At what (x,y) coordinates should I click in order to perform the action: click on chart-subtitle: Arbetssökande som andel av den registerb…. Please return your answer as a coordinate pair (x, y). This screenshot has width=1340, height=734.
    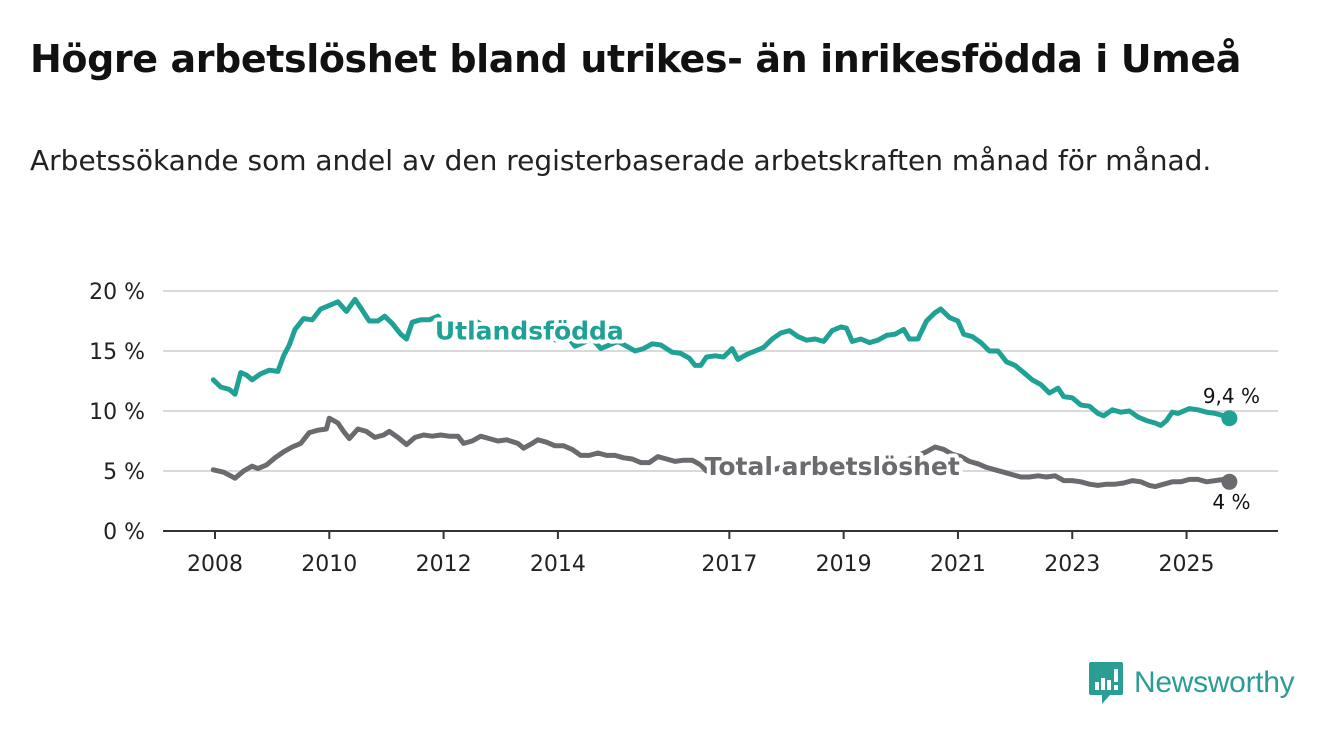
    Looking at the image, I should click on (621, 160).